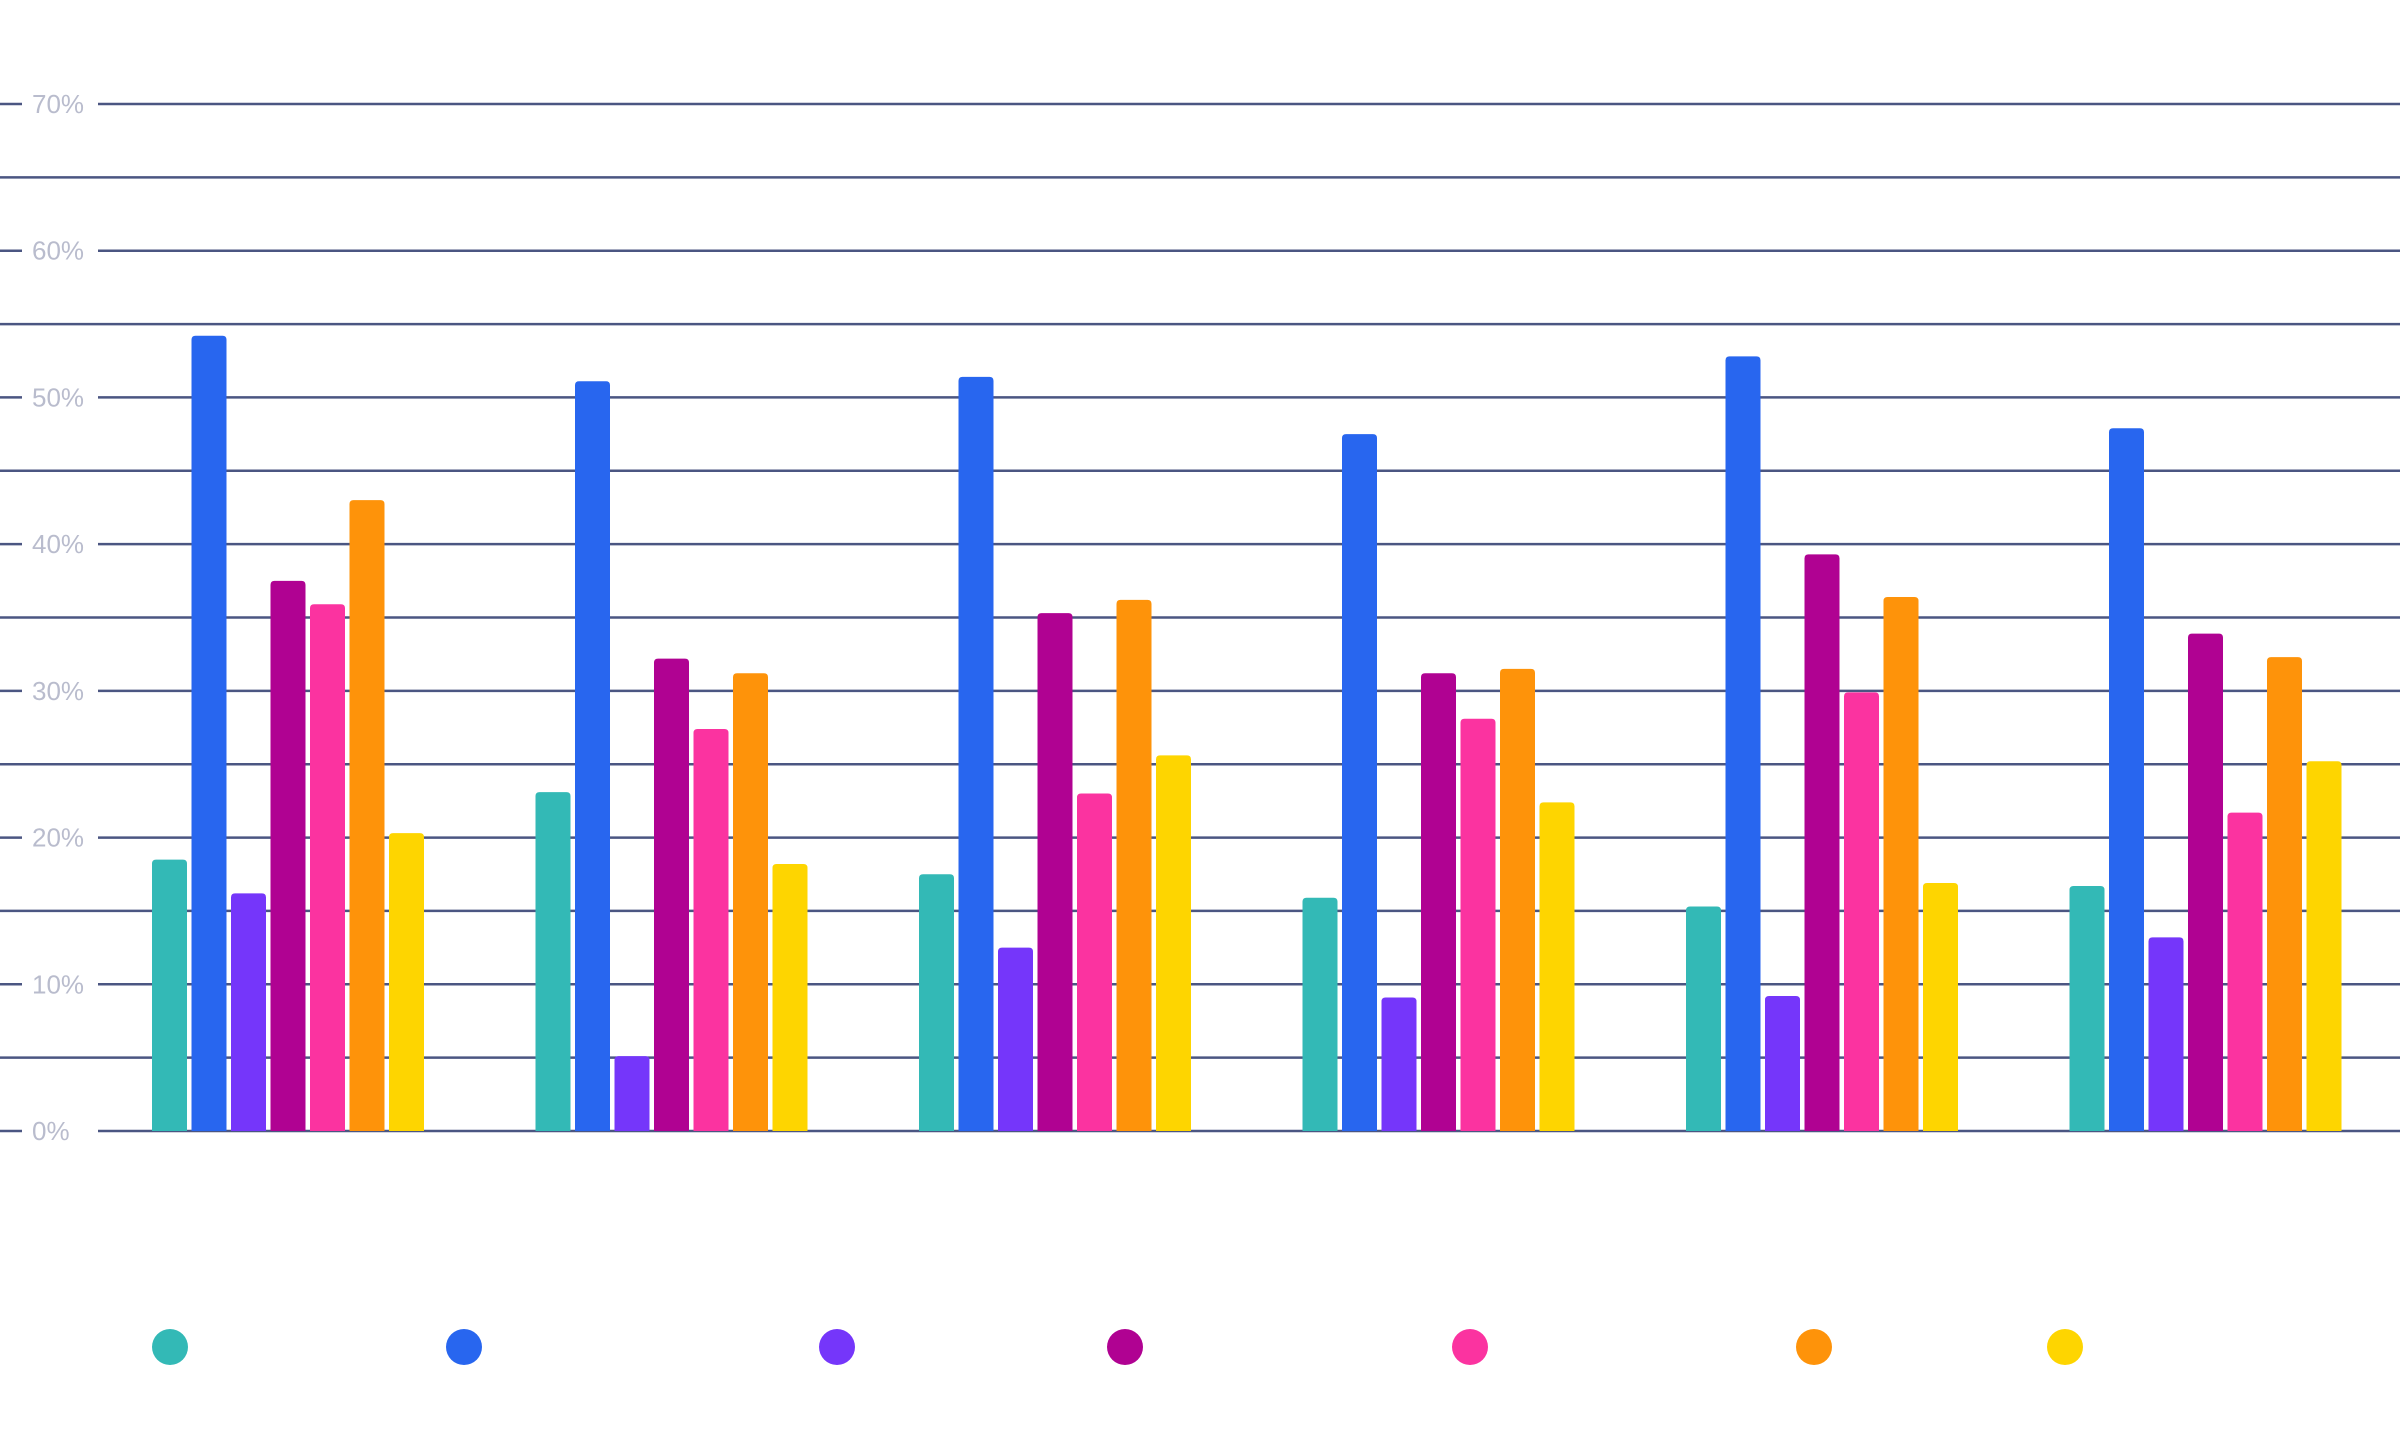  I want to click on y-tick-label: 50%, so click(58, 397).